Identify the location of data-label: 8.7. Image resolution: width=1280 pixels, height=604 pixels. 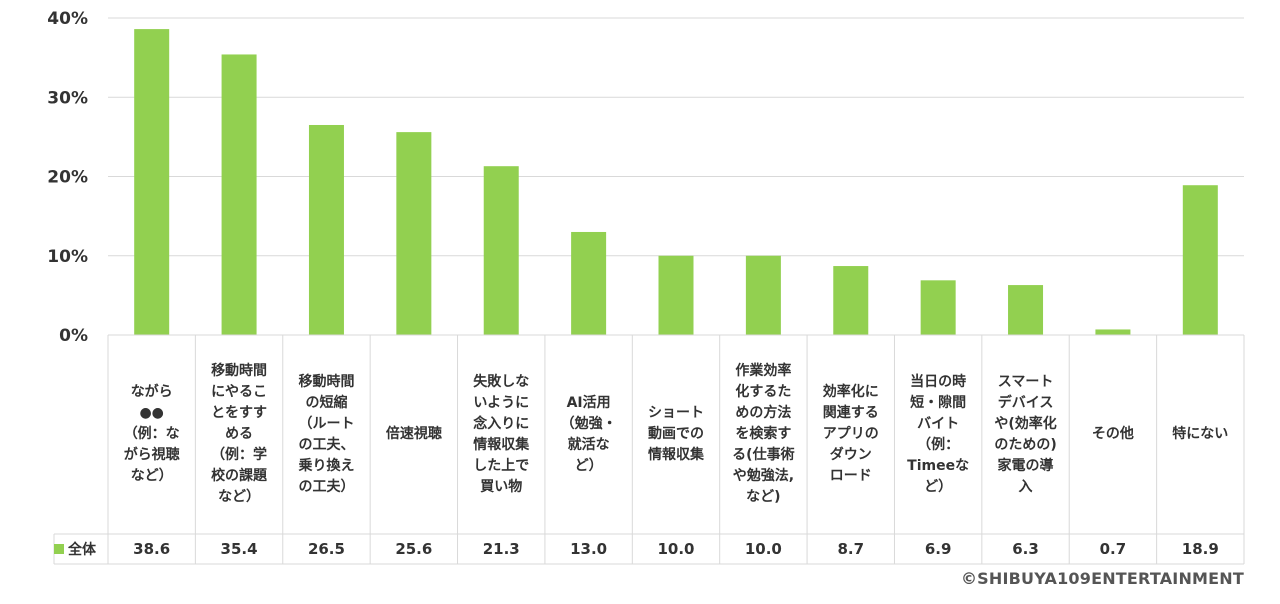
(851, 549).